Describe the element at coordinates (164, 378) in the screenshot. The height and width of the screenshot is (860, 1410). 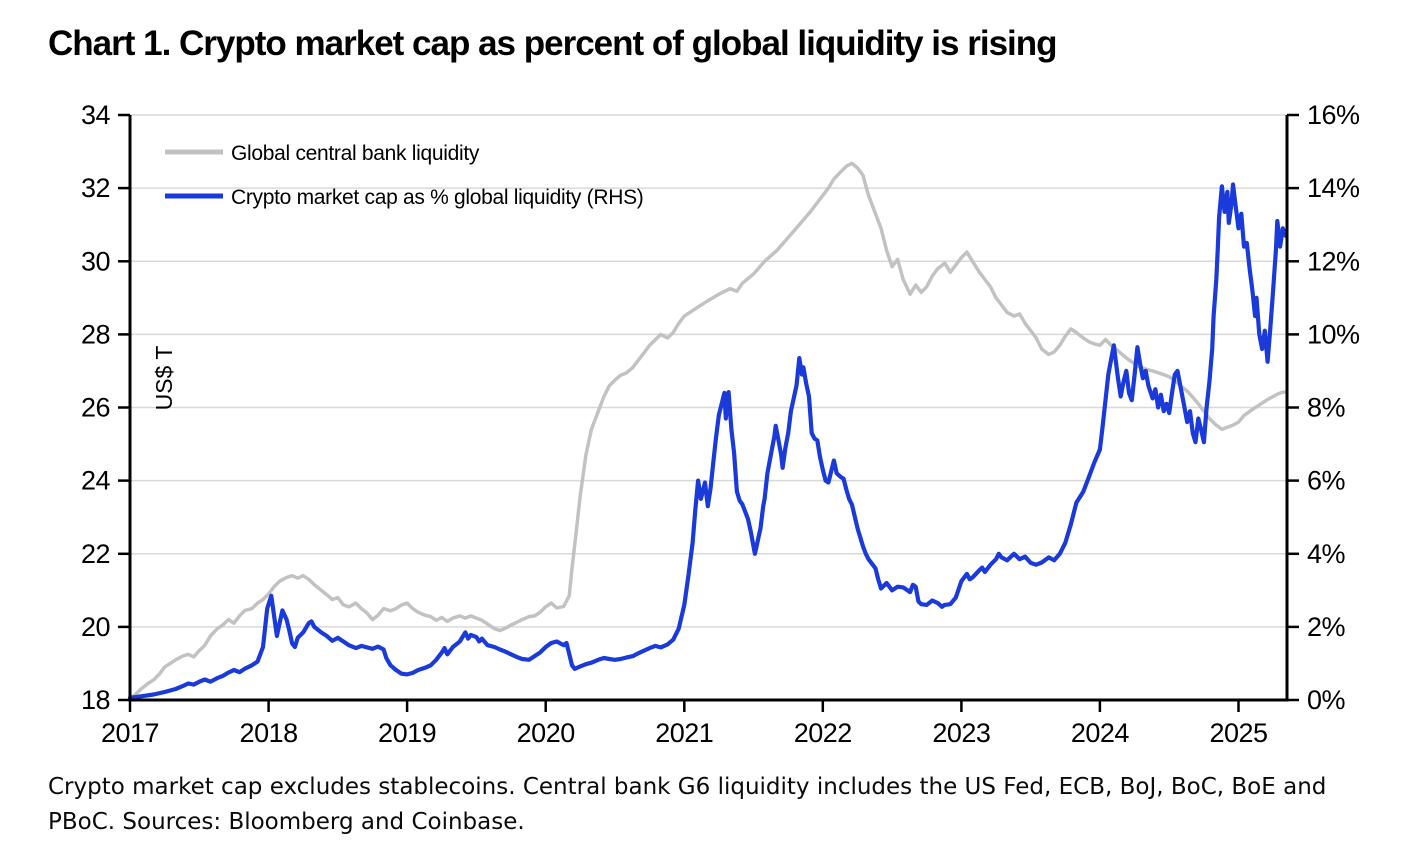
I see `y-axis-title: US$ T` at that location.